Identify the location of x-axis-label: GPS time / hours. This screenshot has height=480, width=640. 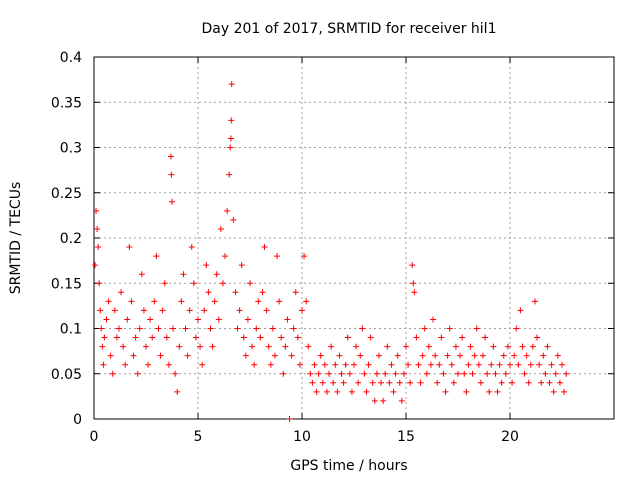
(348, 466).